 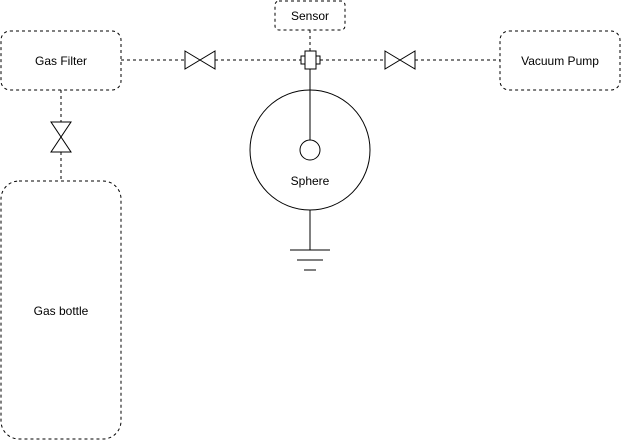 What do you see at coordinates (61, 137) in the screenshot?
I see `valve-vertical-icon` at bounding box center [61, 137].